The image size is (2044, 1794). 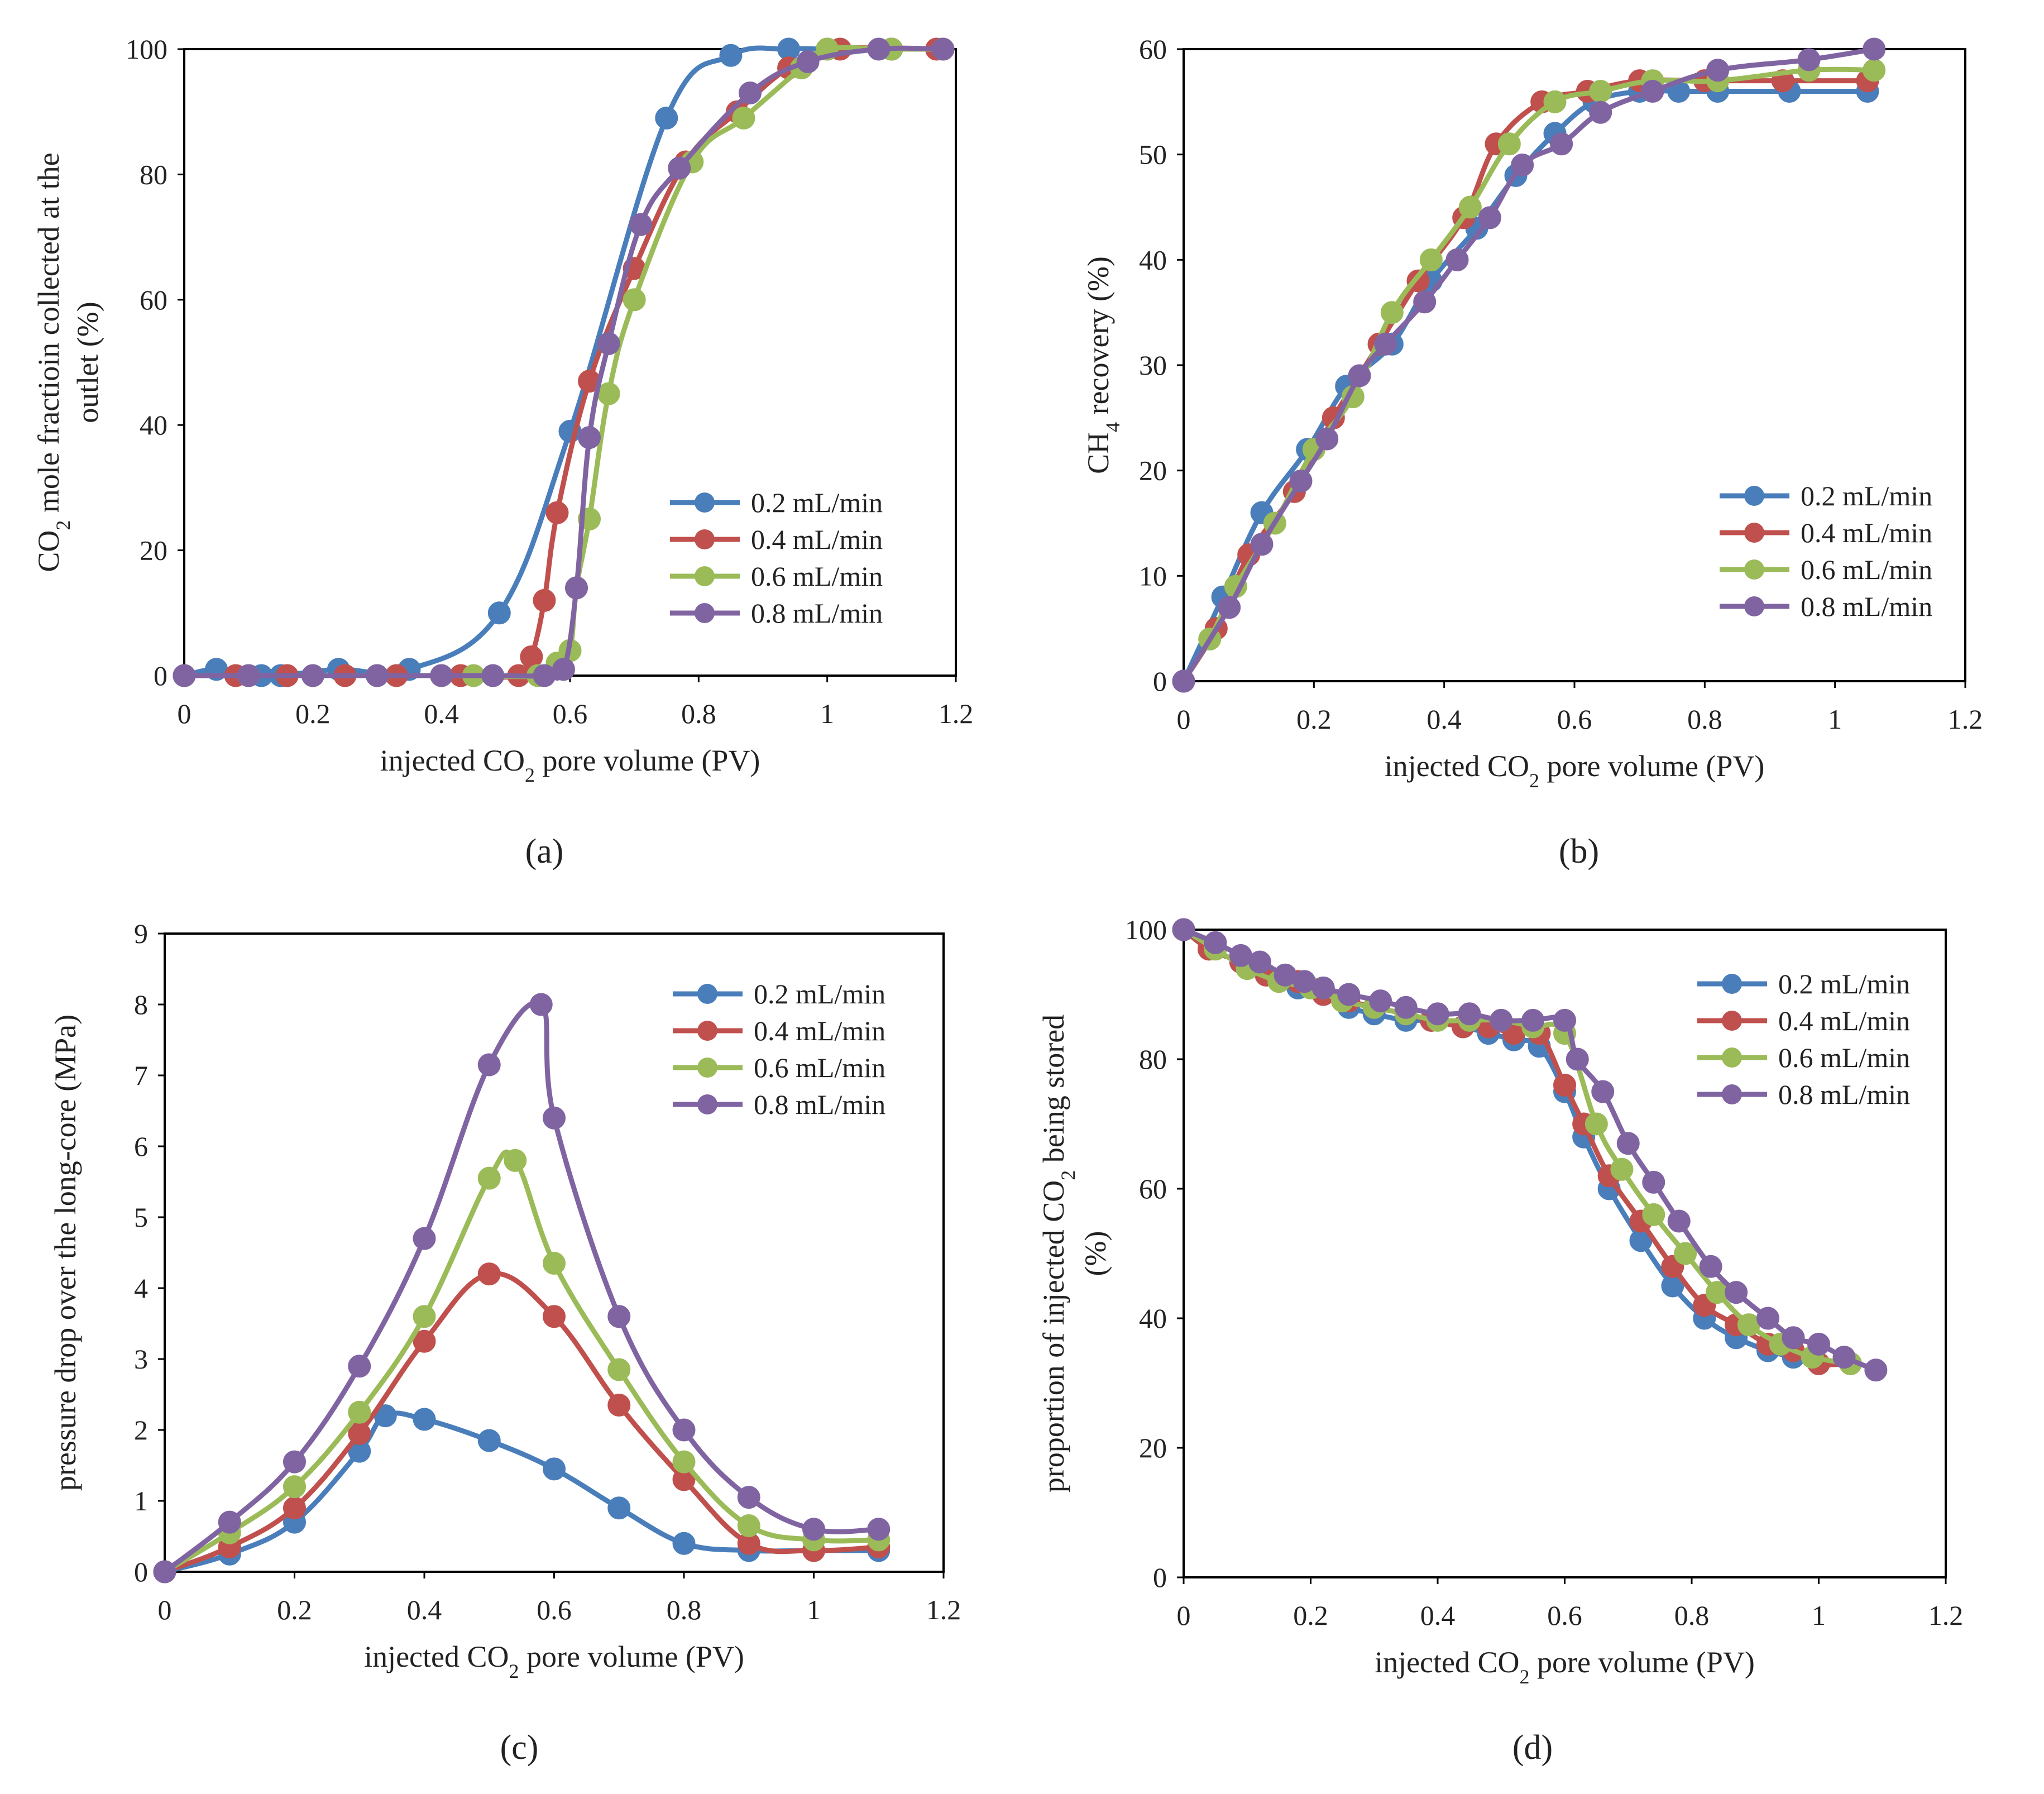 What do you see at coordinates (141, 1359) in the screenshot?
I see `y-tick-label: 3` at bounding box center [141, 1359].